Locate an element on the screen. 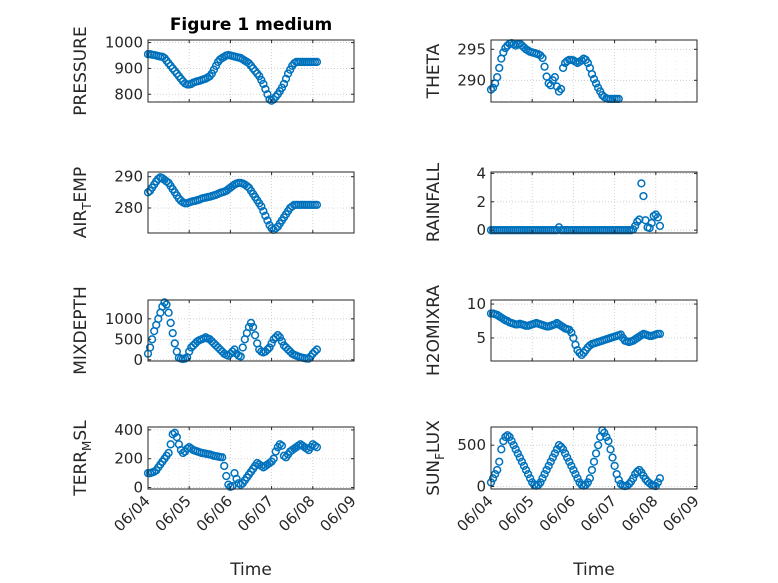  y-tick-label: 5 is located at coordinates (481, 338).